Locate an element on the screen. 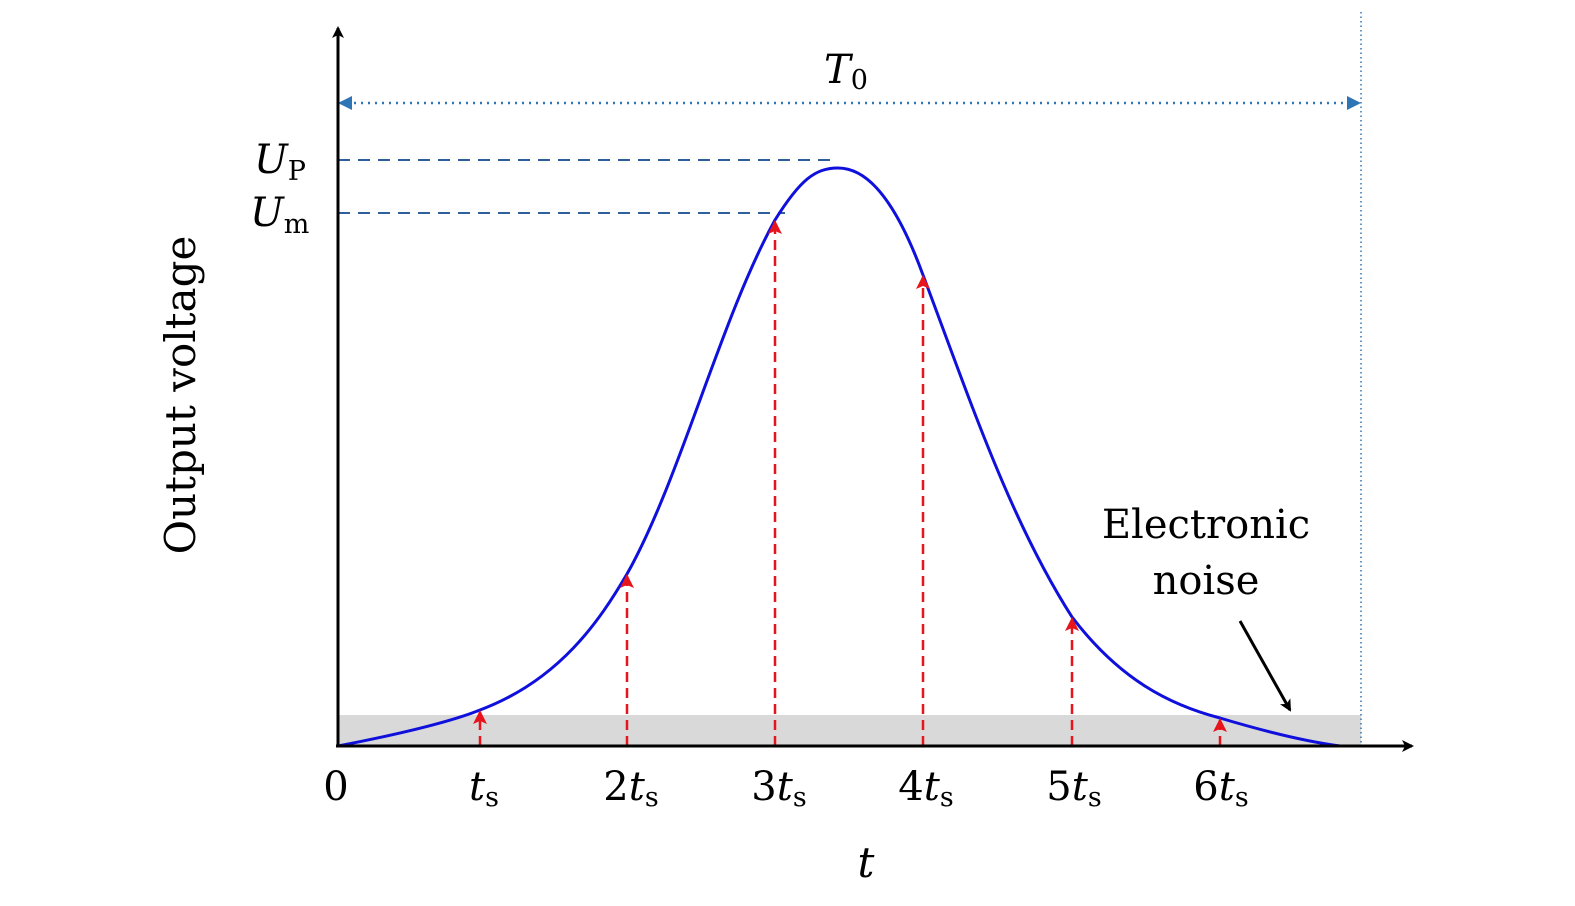 The width and height of the screenshot is (1575, 906). tick-label-4: 4ts is located at coordinates (925, 788).